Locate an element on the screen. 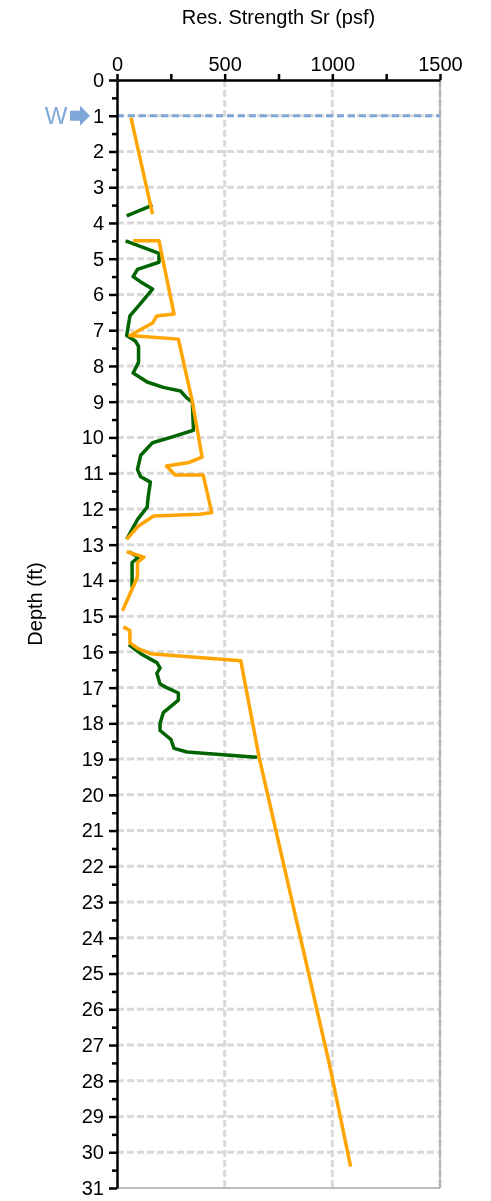  ref-line-label: W is located at coordinates (56, 115).